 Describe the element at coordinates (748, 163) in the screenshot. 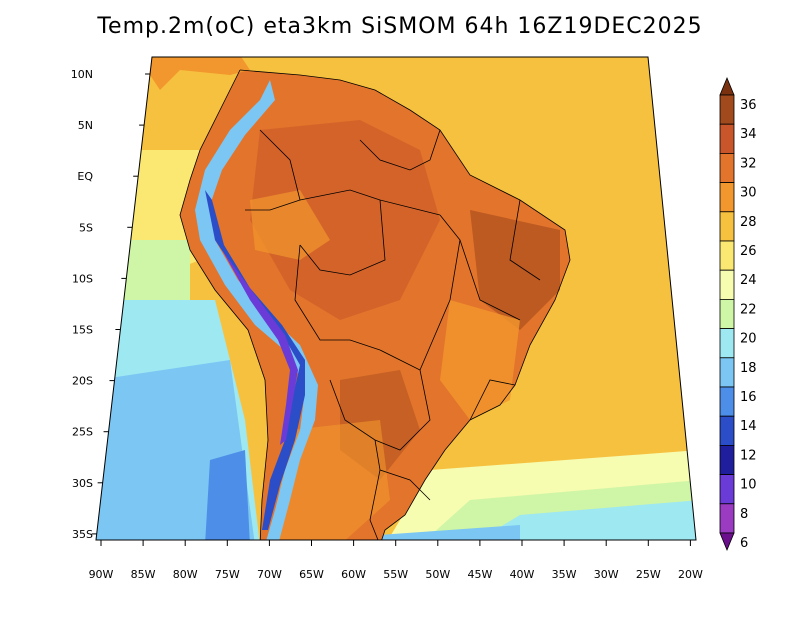

I see `colorbar-label: 32` at that location.